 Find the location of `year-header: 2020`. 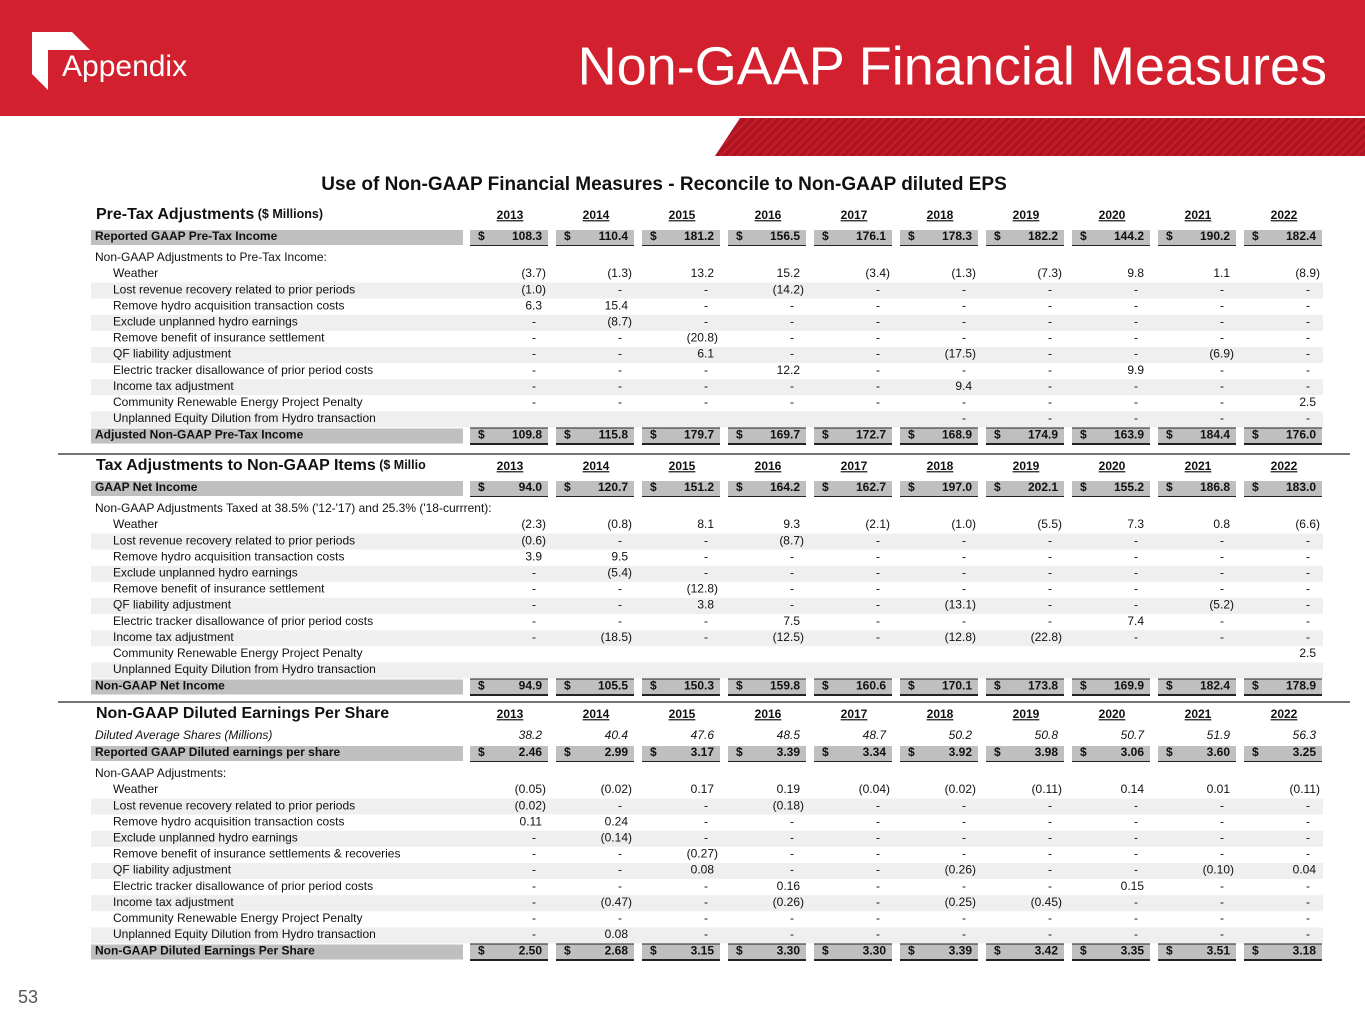

year-header: 2020 is located at coordinates (1112, 714).